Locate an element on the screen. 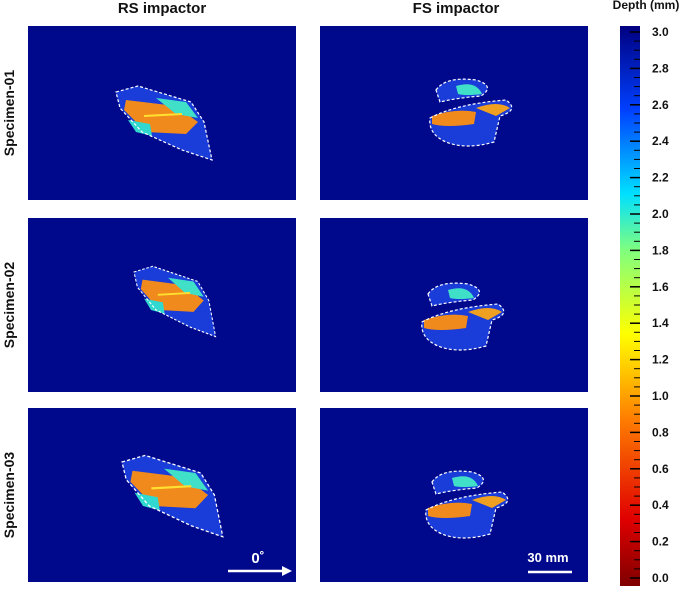 The width and height of the screenshot is (685, 594). column-title: FS impactor is located at coordinates (456, 8).